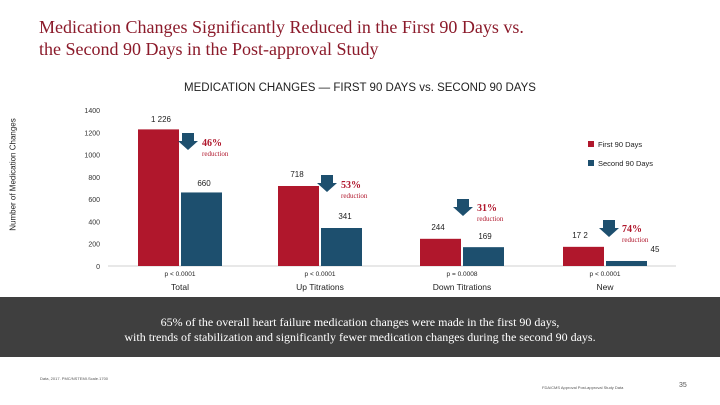  Describe the element at coordinates (626, 263) in the screenshot. I see `bar-second-90-new` at that location.